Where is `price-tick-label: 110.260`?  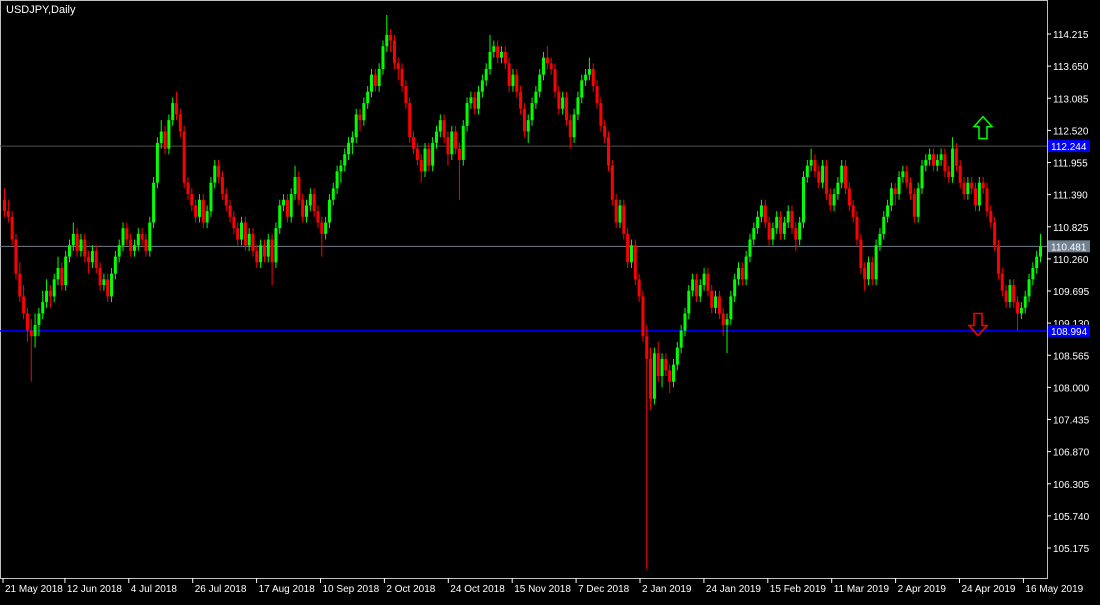
price-tick-label: 110.260 is located at coordinates (1071, 260).